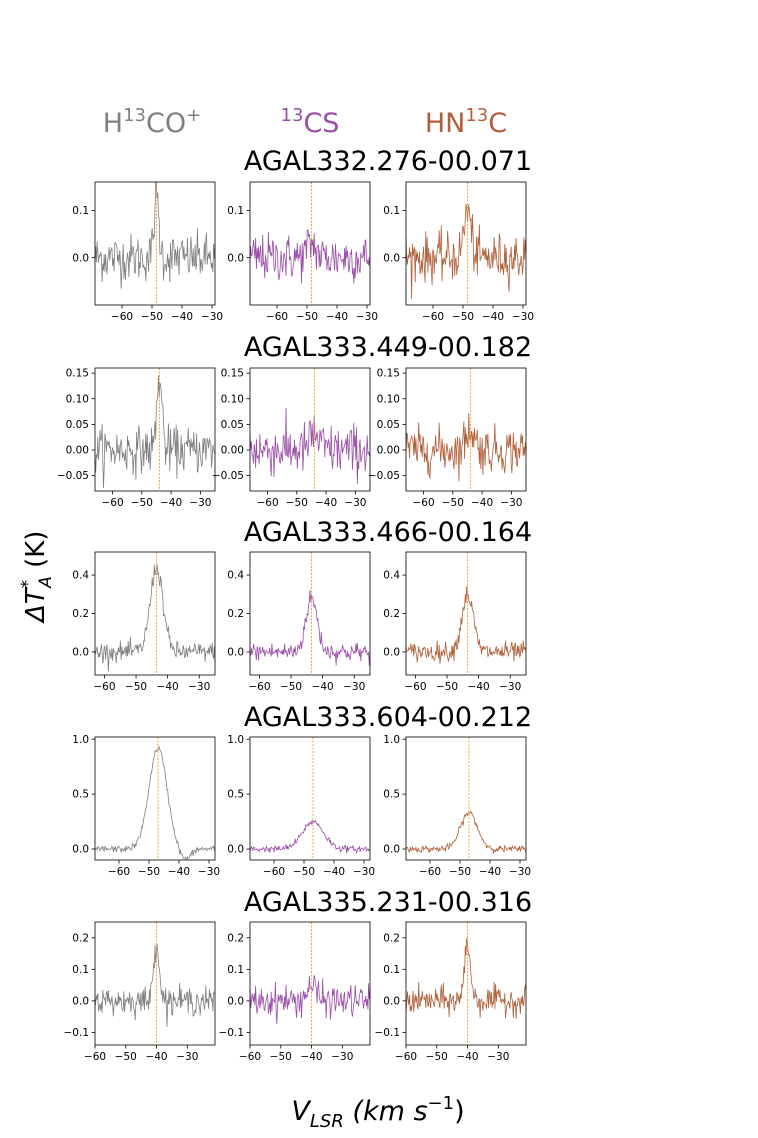 The image size is (758, 1138). Describe the element at coordinates (73, 476) in the screenshot. I see `y-tick-label: −0.05` at that location.